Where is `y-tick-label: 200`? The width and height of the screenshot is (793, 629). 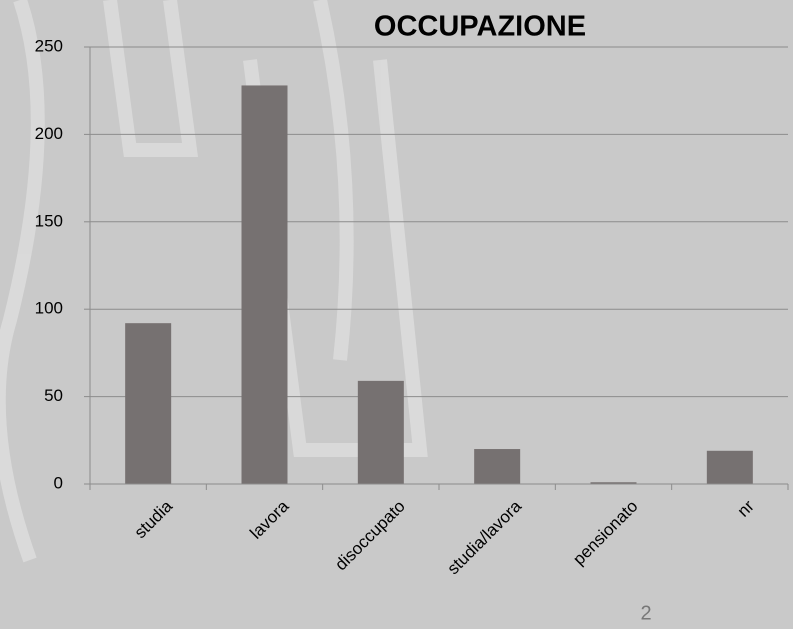
y-tick-label: 200 is located at coordinates (49, 133).